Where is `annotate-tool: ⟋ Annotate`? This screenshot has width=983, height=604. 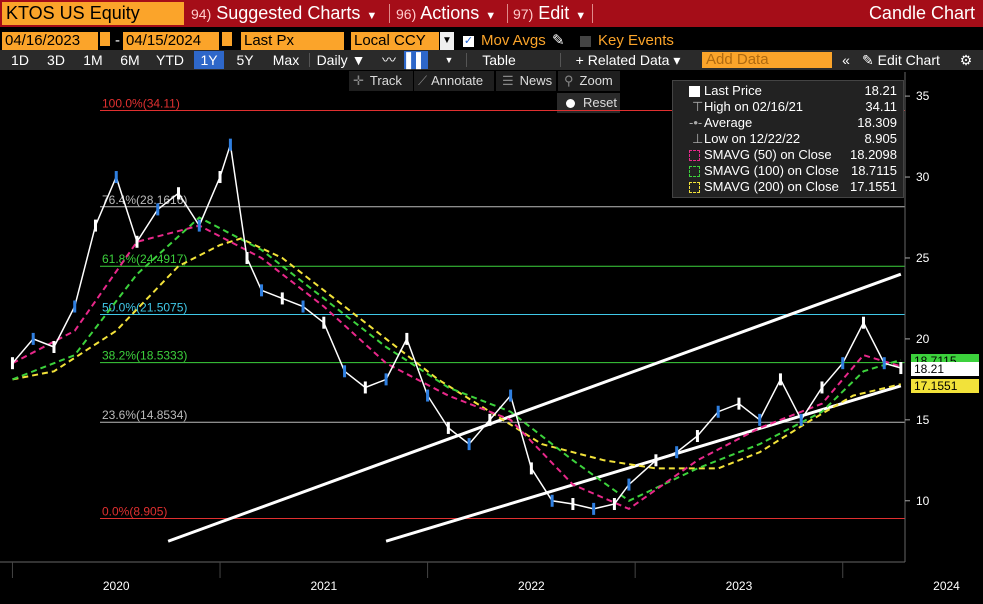
annotate-tool: ⟋ Annotate is located at coordinates (454, 81).